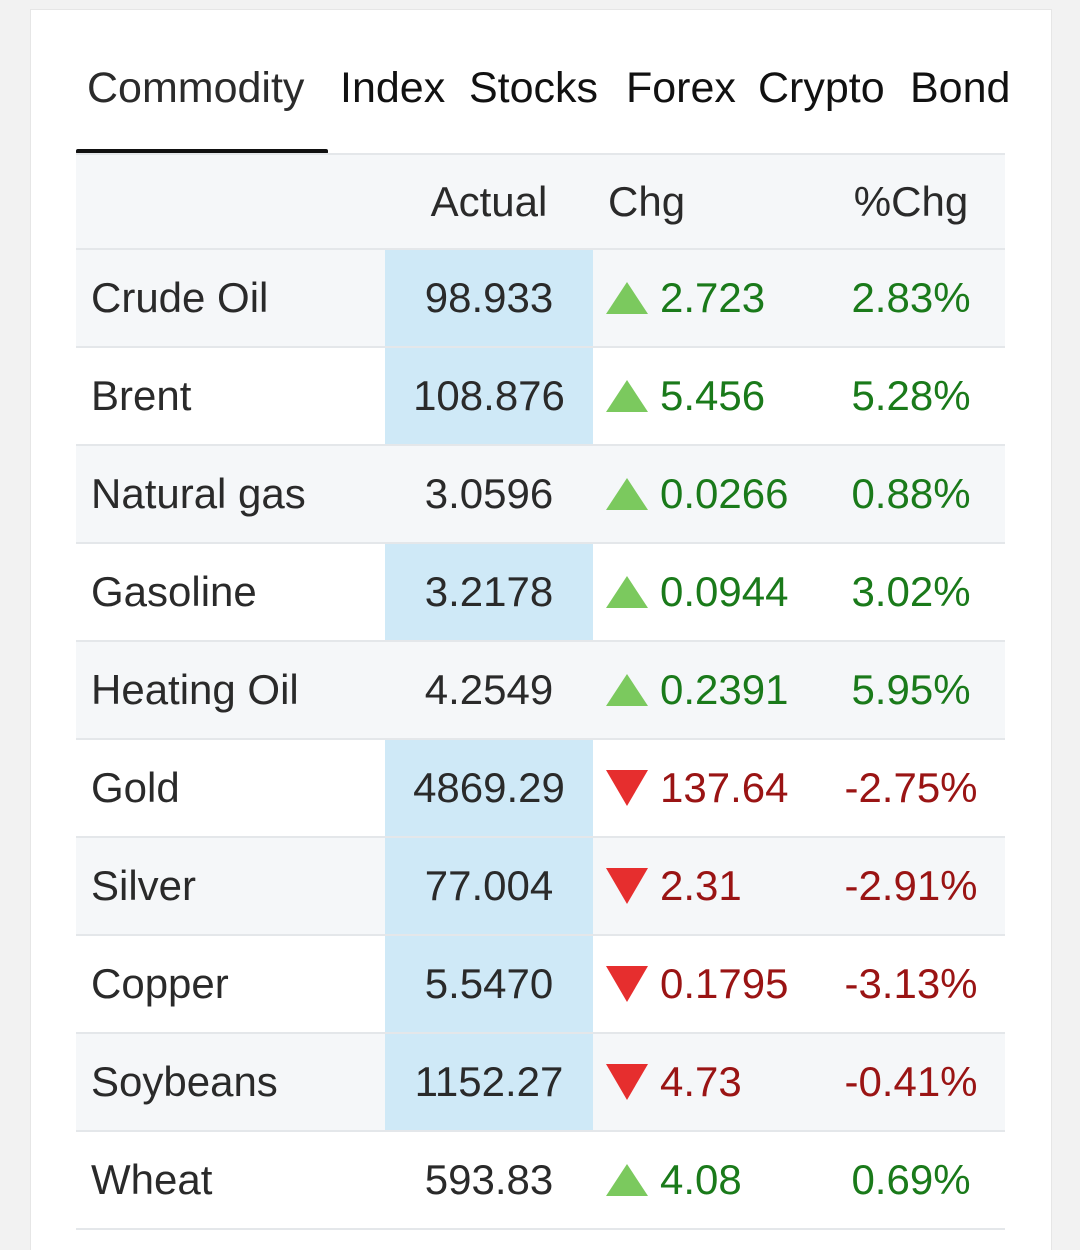  What do you see at coordinates (160, 983) in the screenshot?
I see `commodity-name: Copper` at bounding box center [160, 983].